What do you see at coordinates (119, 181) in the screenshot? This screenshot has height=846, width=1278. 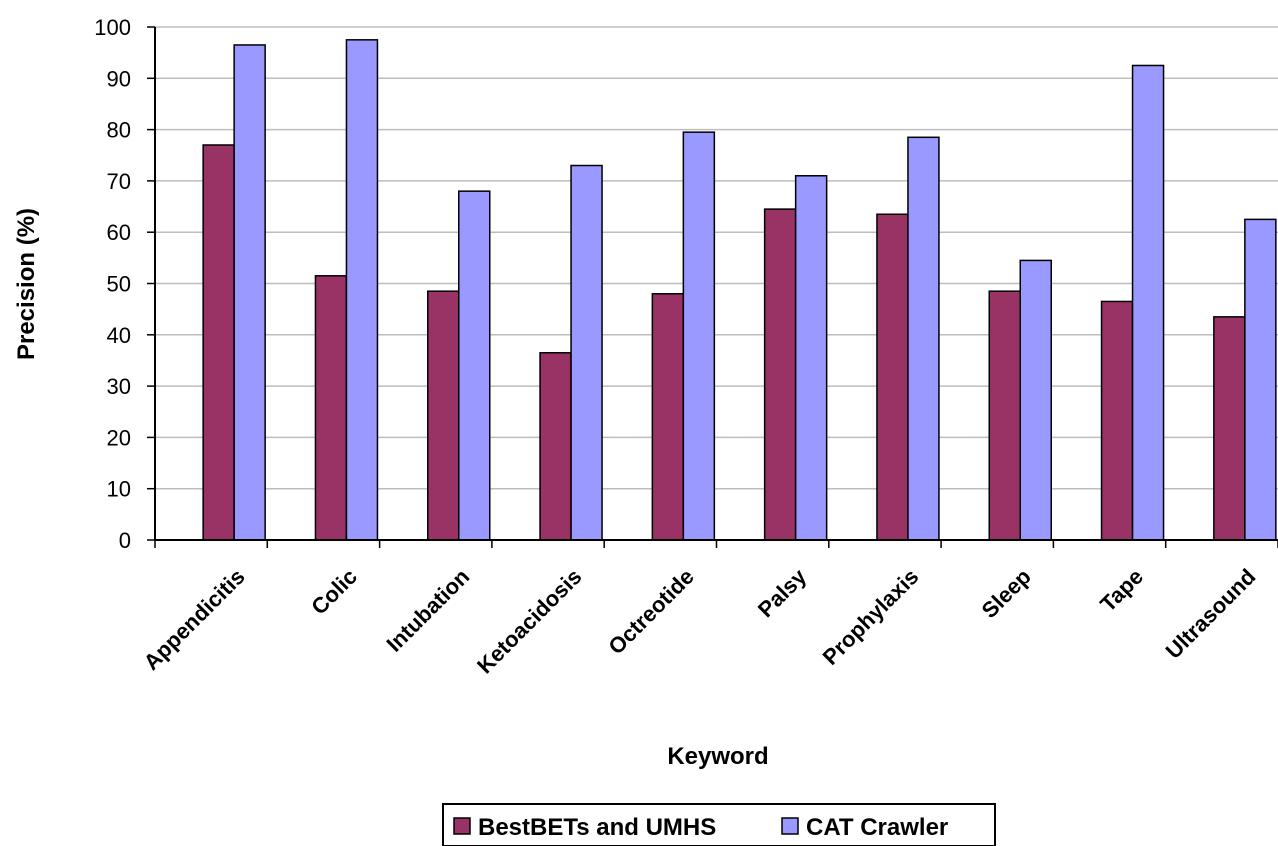 I see `y-tick-label-70: 70` at bounding box center [119, 181].